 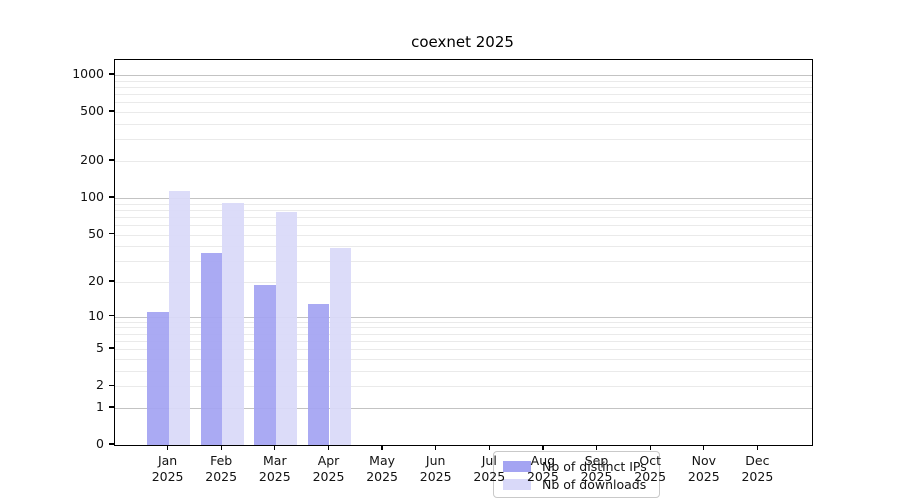 I want to click on bar-nb-of-downloads-jan, so click(x=179, y=317).